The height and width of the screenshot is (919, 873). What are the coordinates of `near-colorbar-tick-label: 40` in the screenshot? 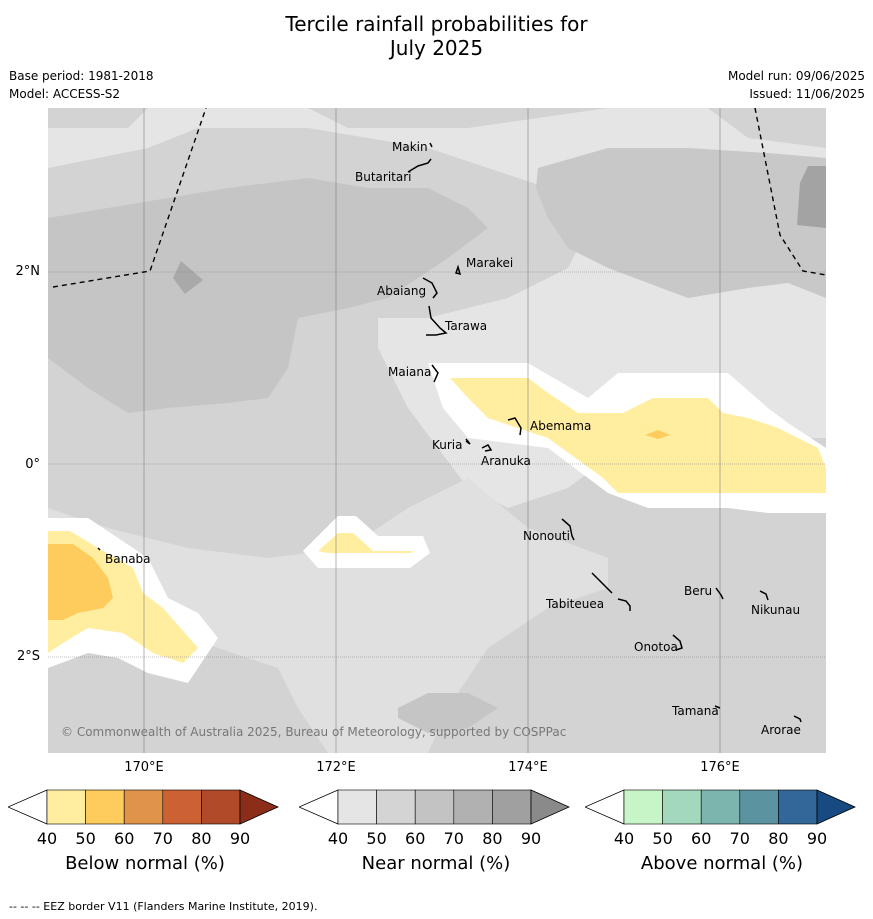 It's located at (338, 838).